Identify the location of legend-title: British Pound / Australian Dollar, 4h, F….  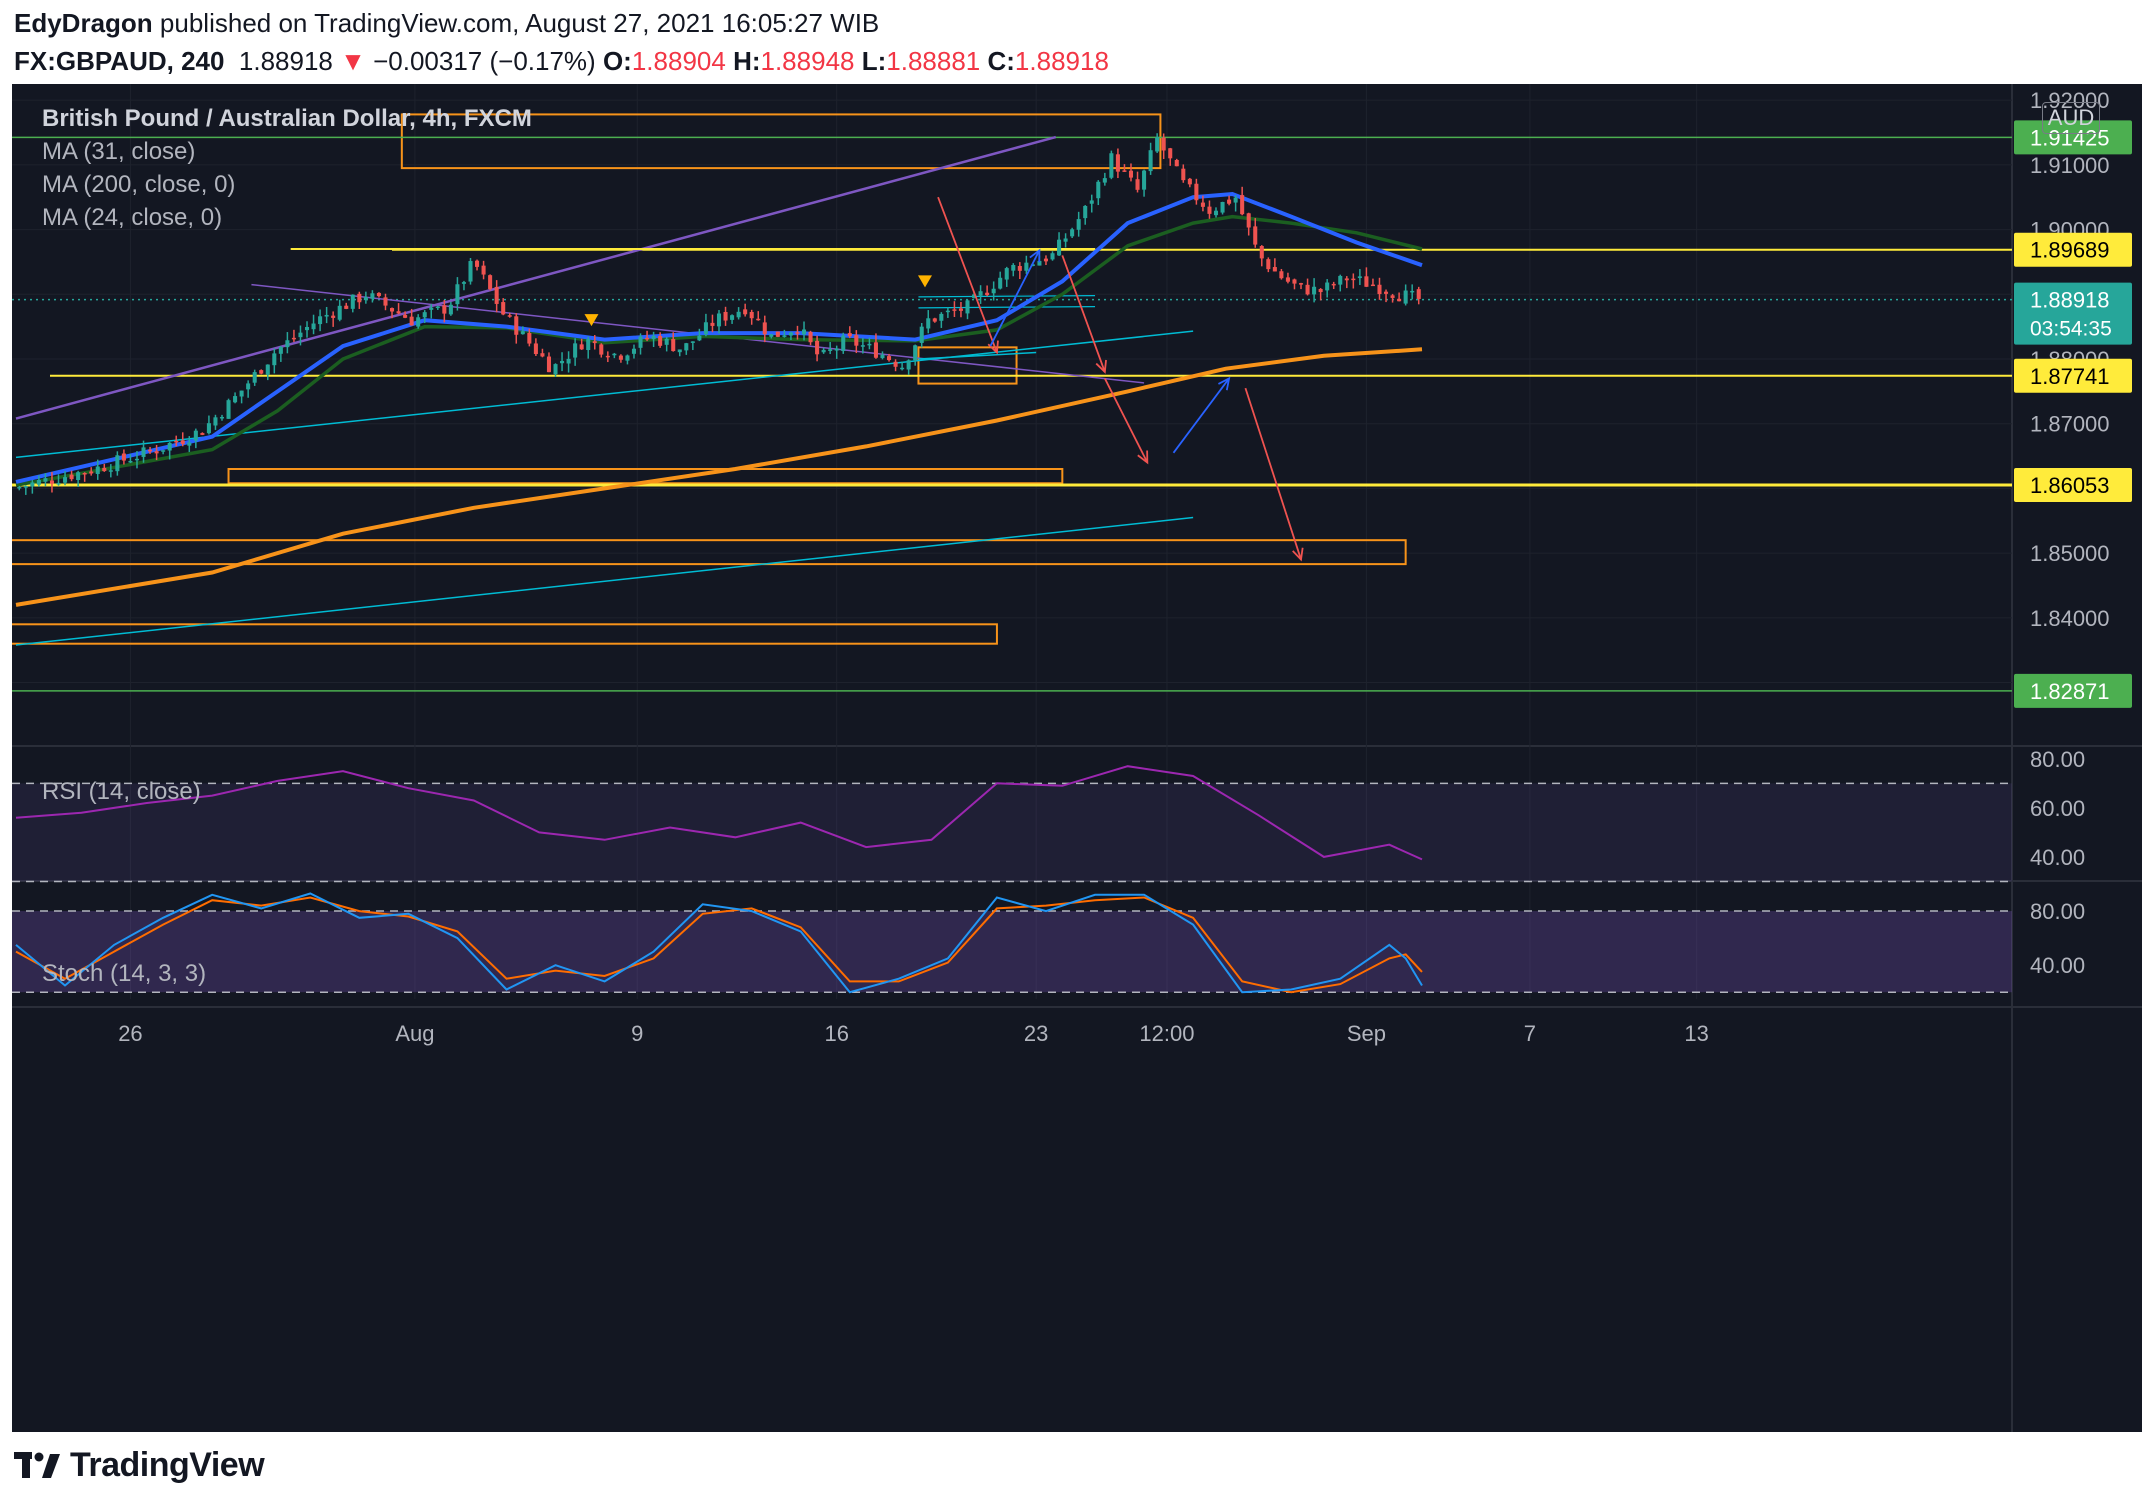
(287, 118).